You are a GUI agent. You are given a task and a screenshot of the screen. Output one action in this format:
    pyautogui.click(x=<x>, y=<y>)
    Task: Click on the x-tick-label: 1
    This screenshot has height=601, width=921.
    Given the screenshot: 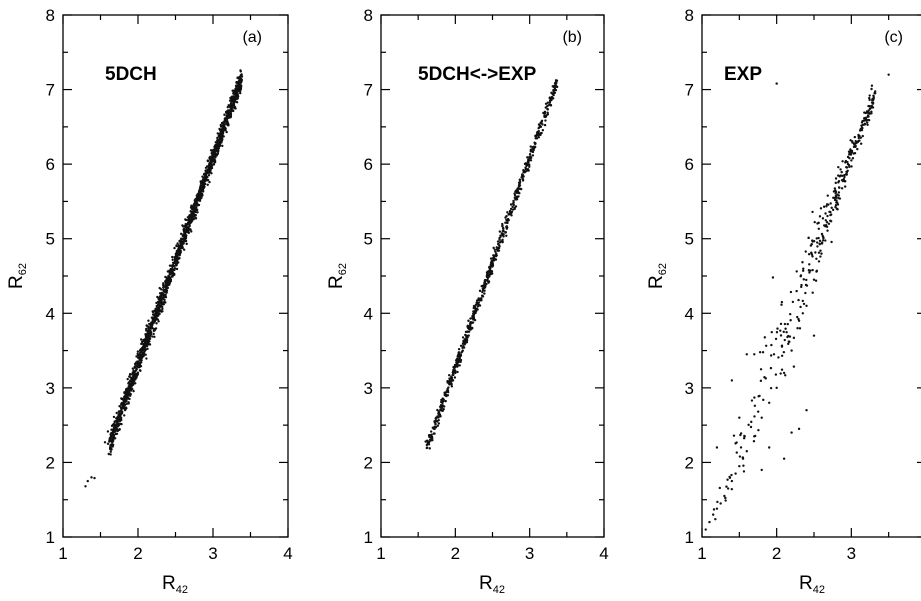 What is the action you would take?
    pyautogui.click(x=701, y=553)
    